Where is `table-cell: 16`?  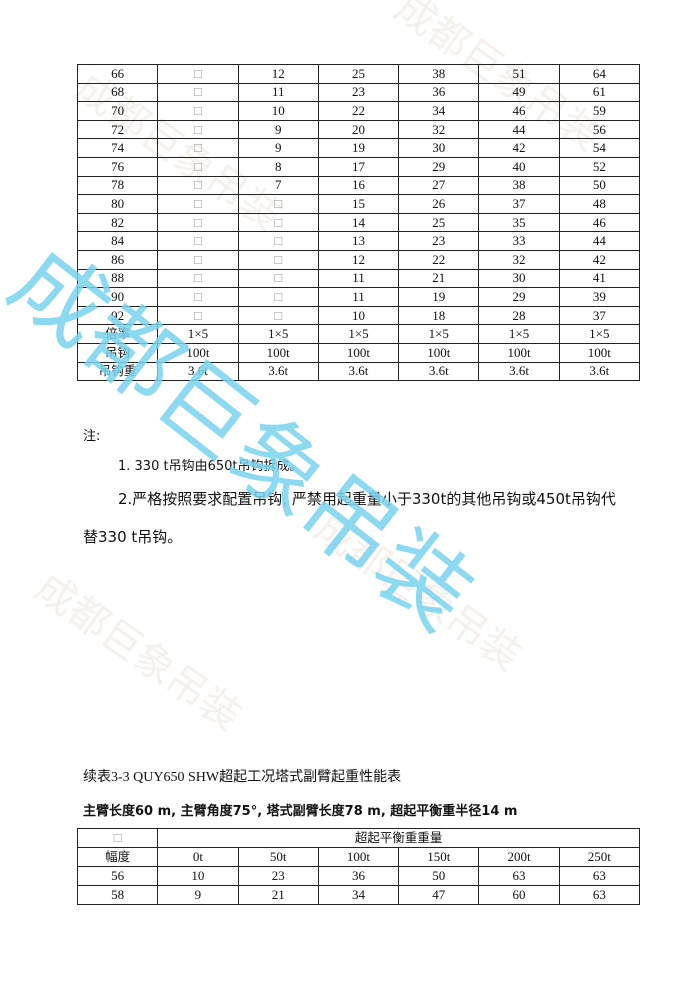
table-cell: 16 is located at coordinates (358, 185).